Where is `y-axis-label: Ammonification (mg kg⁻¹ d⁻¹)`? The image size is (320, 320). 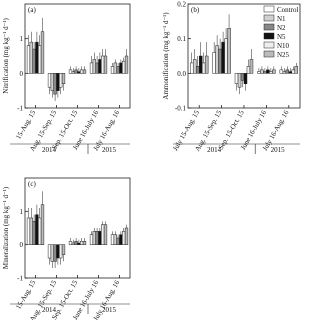
y-axis-label: Ammonification (mg kg⁻¹ d⁻¹) is located at coordinates (166, 56).